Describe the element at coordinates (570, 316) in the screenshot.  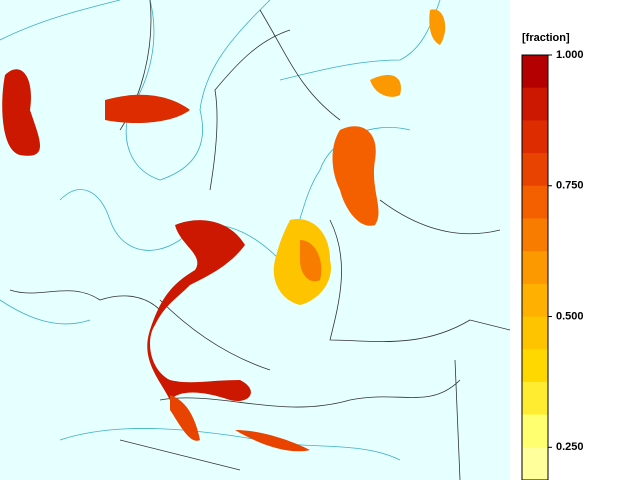
I see `colorbar-tick-label: 0.500` at that location.